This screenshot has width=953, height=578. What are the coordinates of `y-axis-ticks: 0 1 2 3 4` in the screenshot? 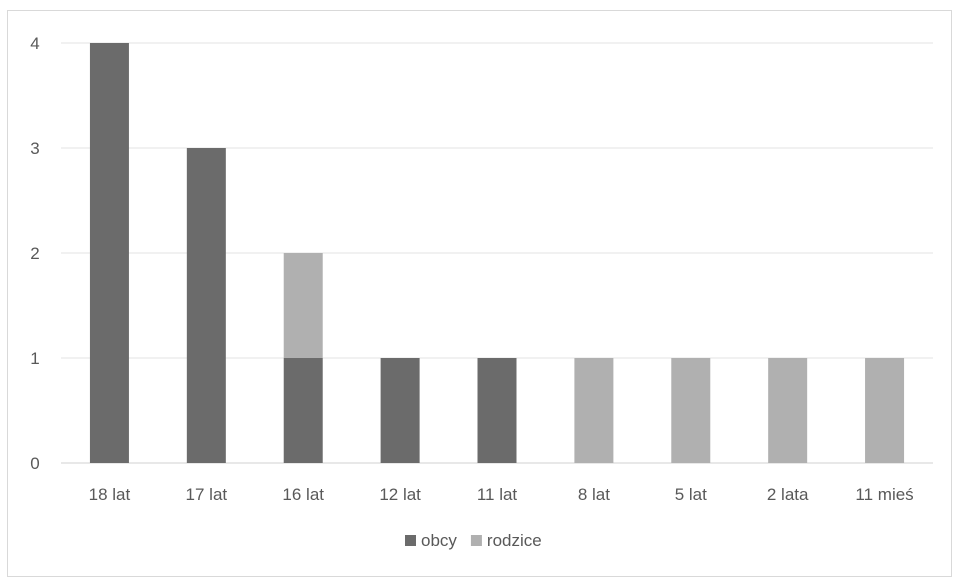 It's located at (34, 253).